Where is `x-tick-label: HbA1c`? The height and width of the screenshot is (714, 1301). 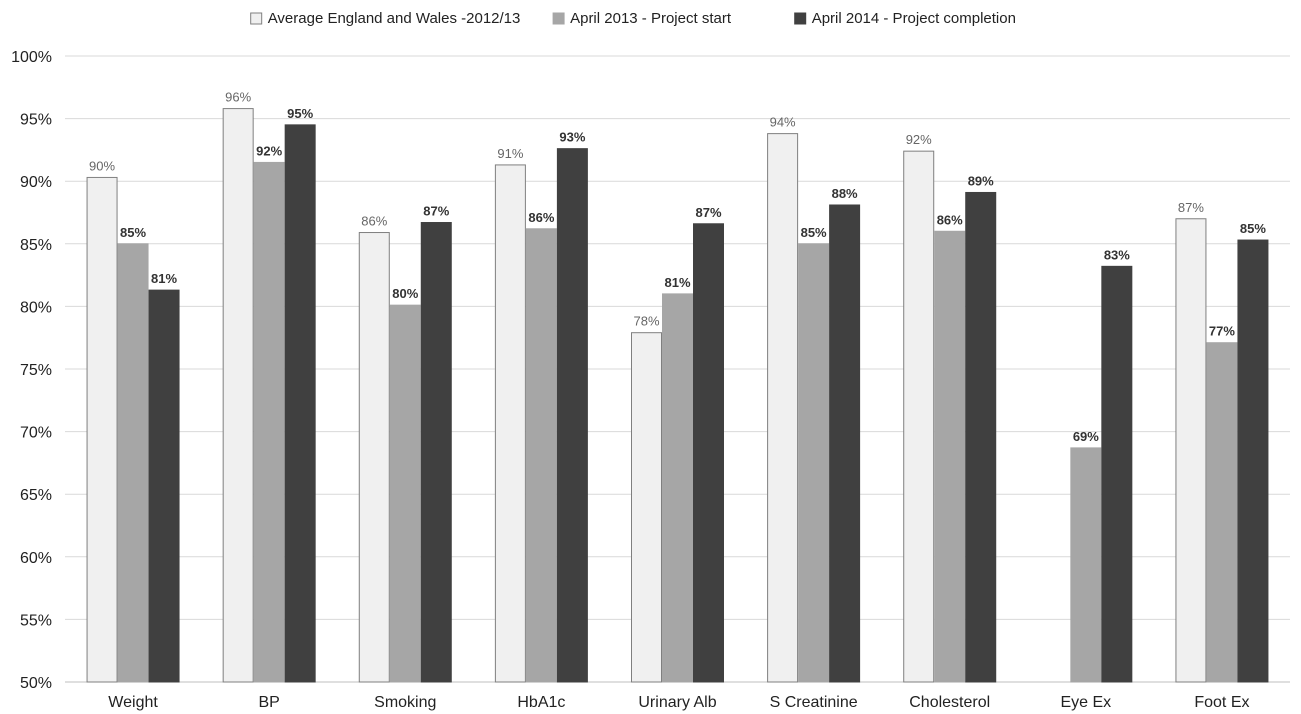
x-tick-label: HbA1c is located at coordinates (541, 702).